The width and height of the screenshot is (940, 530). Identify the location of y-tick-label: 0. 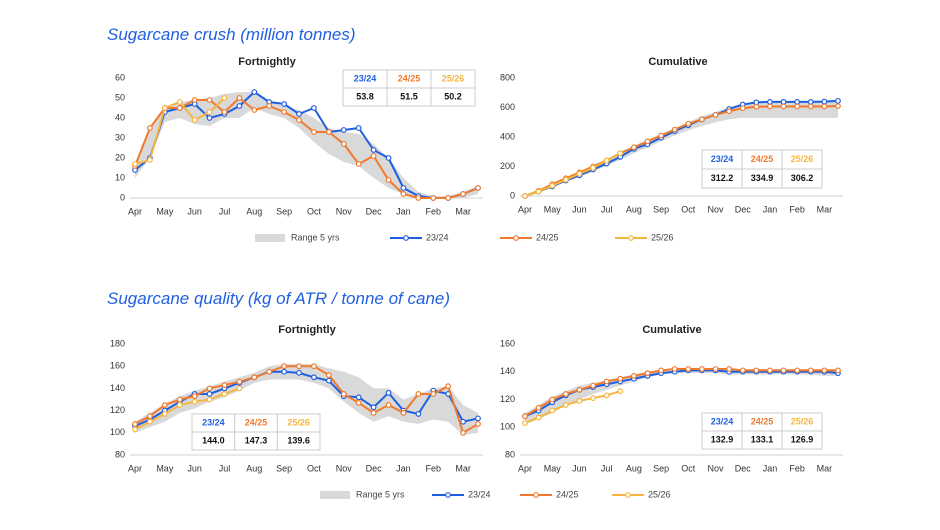
(512, 195).